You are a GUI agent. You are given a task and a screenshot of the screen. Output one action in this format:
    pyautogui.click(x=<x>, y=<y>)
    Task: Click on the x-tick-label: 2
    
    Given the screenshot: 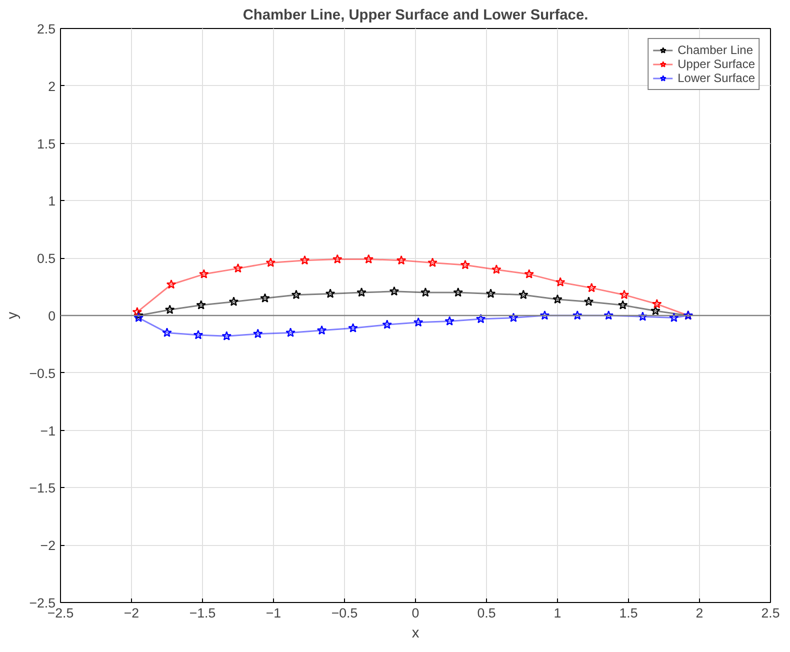 What is the action you would take?
    pyautogui.click(x=700, y=613)
    